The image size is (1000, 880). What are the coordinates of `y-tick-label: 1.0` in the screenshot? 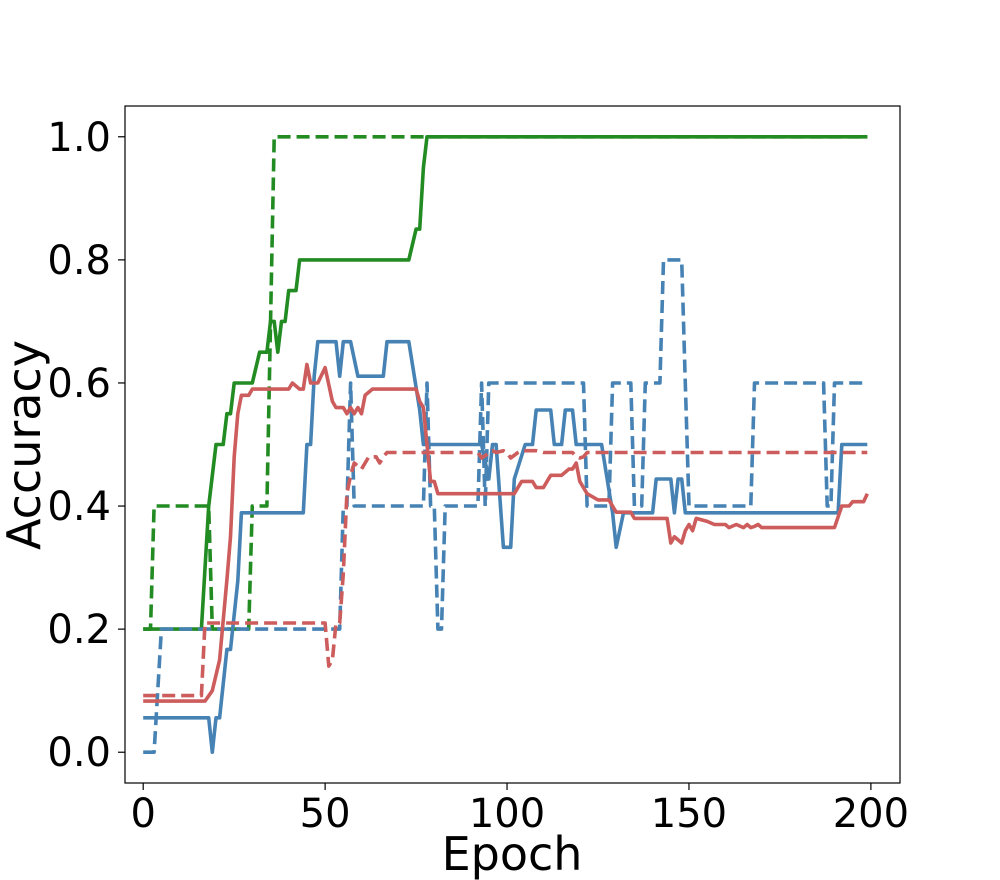 It's located at (79, 138).